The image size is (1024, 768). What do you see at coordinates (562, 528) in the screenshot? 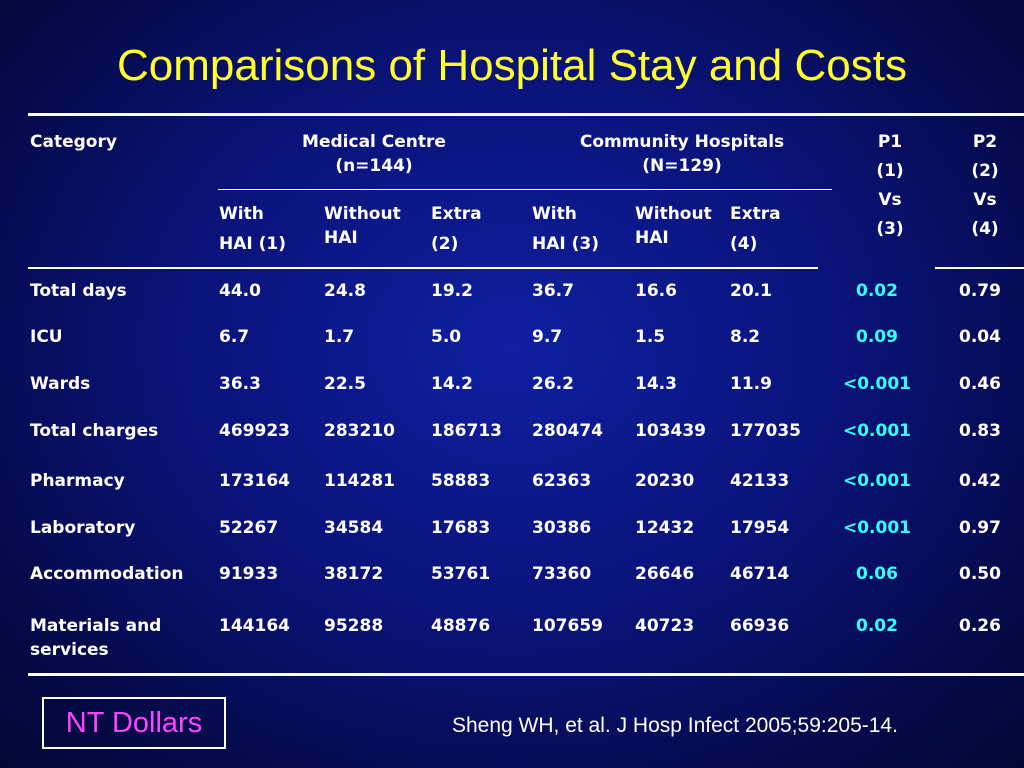
I see `row-value: 30386` at bounding box center [562, 528].